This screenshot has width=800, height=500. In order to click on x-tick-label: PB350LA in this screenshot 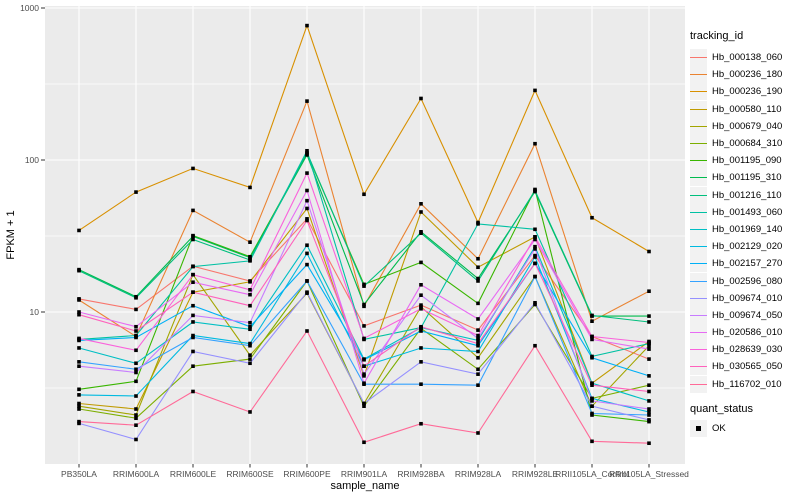, I will do `click(79, 474)`.